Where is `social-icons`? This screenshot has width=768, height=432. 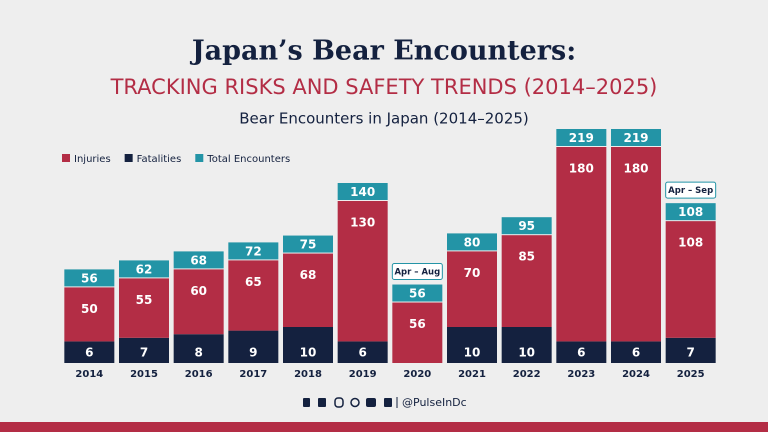 social-icons is located at coordinates (350, 402).